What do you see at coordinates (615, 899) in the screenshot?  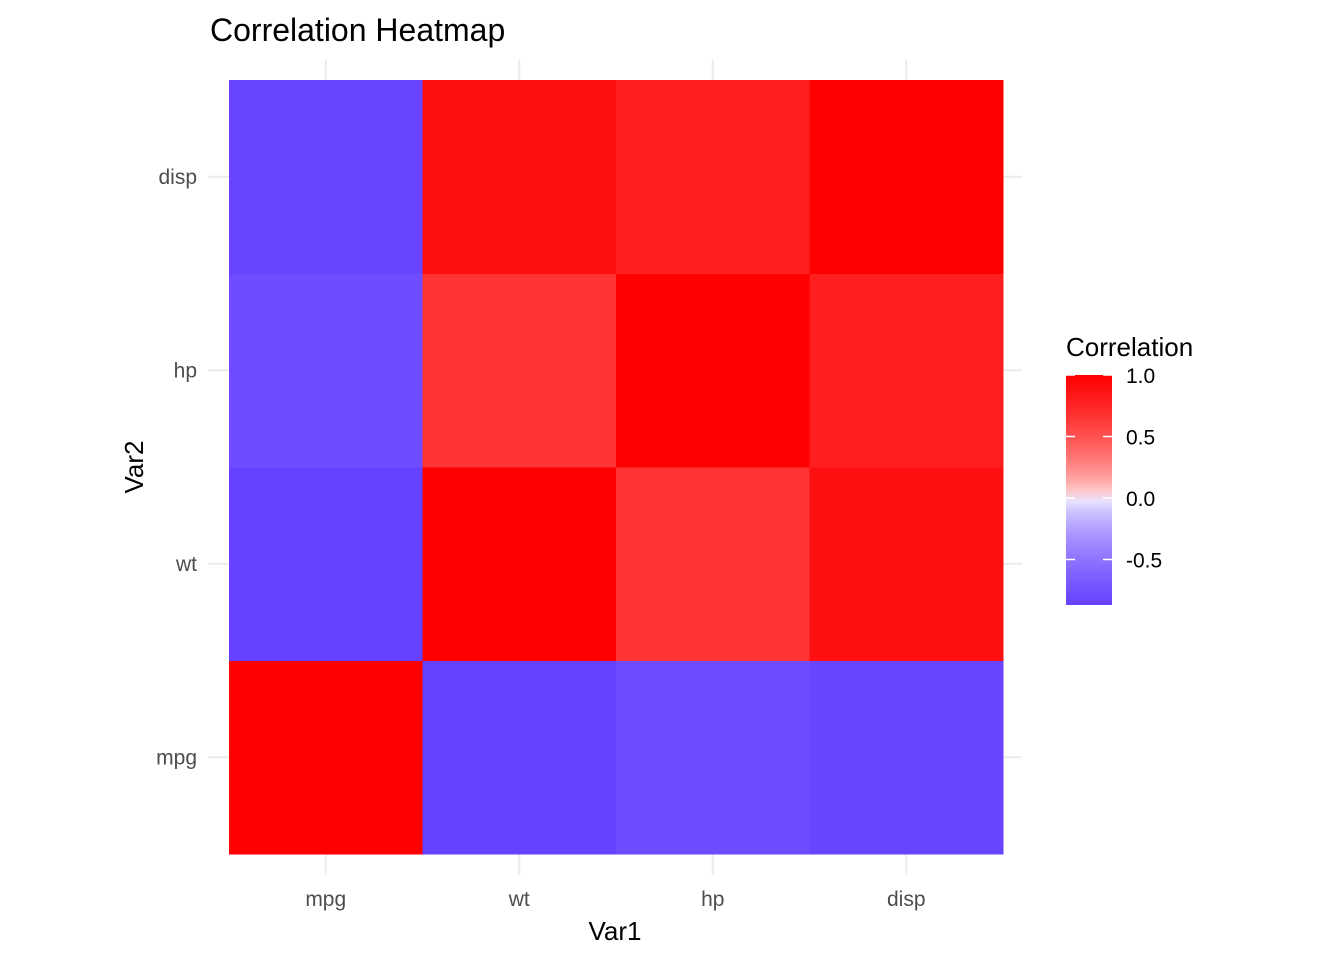 I see `x-axis-ticks: mpg wt hp disp` at bounding box center [615, 899].